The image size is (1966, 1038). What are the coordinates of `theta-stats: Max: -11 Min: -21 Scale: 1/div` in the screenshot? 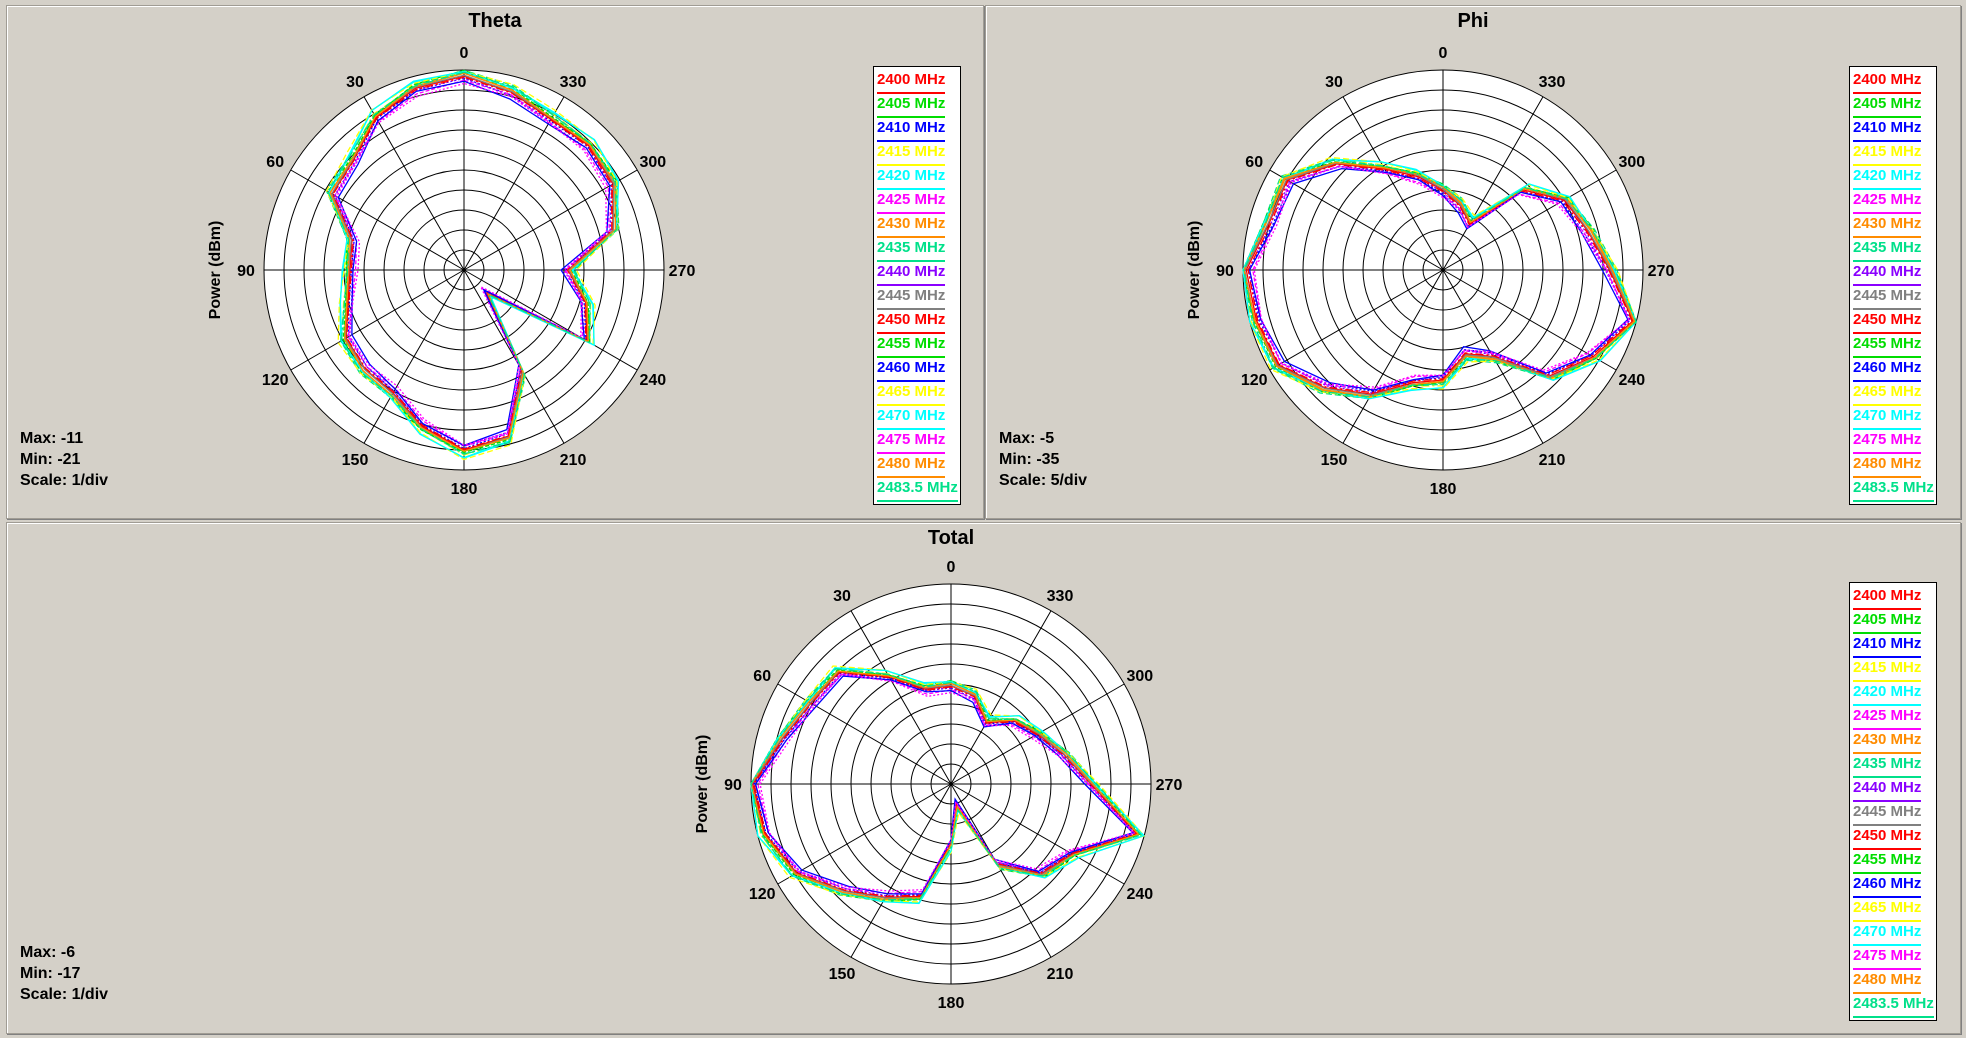 It's located at (64, 459).